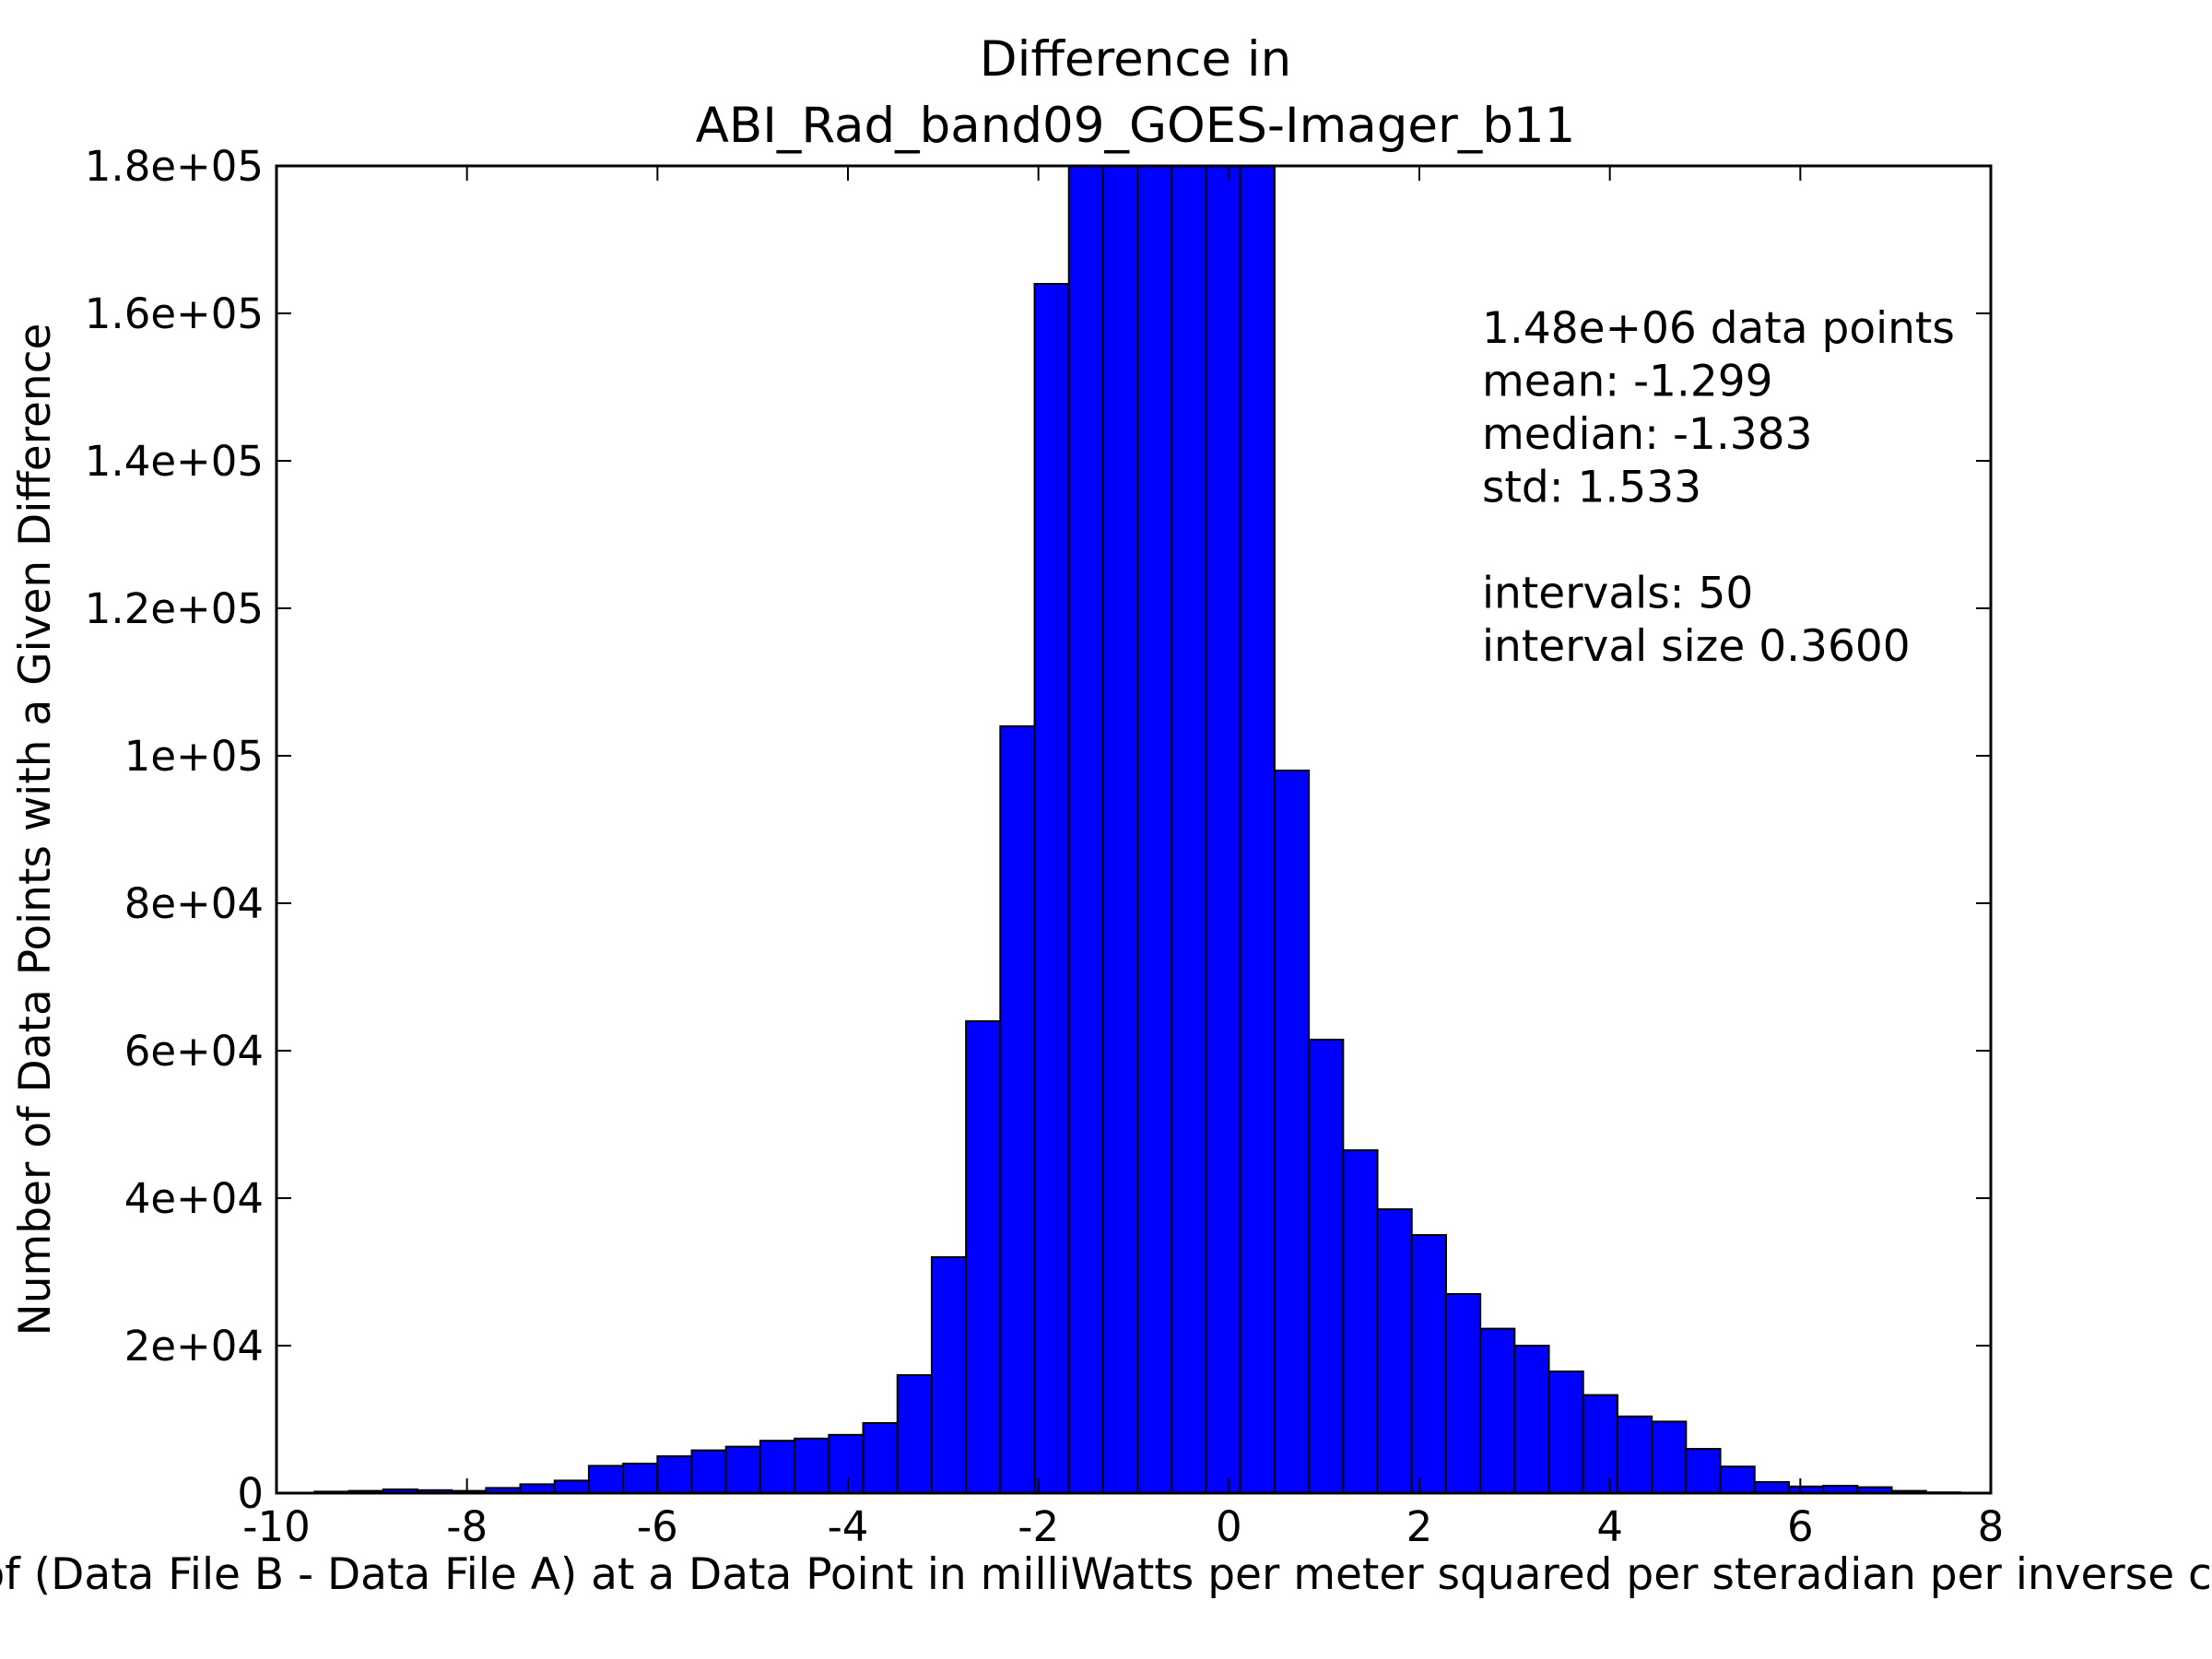 The width and height of the screenshot is (2212, 1659). I want to click on x-tick-label: -8, so click(467, 1526).